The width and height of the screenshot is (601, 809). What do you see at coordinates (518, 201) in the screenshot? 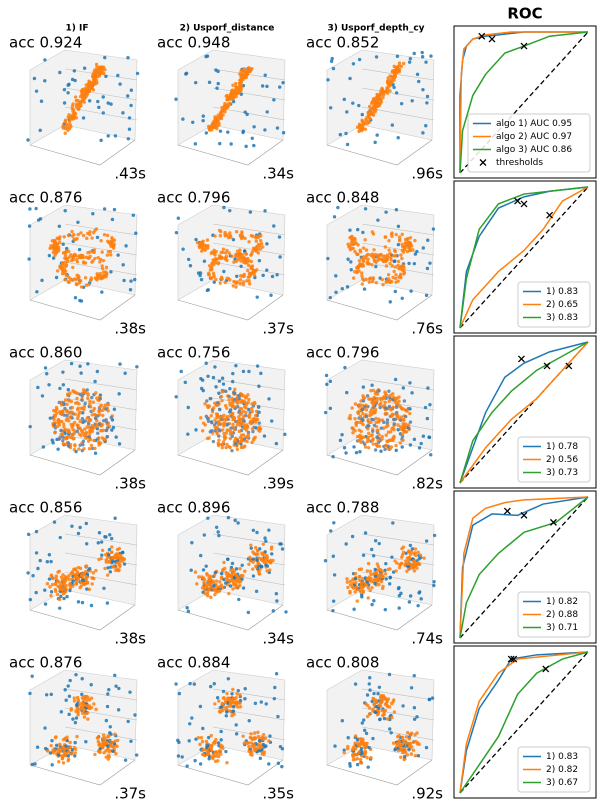
I see `cross` at bounding box center [518, 201].